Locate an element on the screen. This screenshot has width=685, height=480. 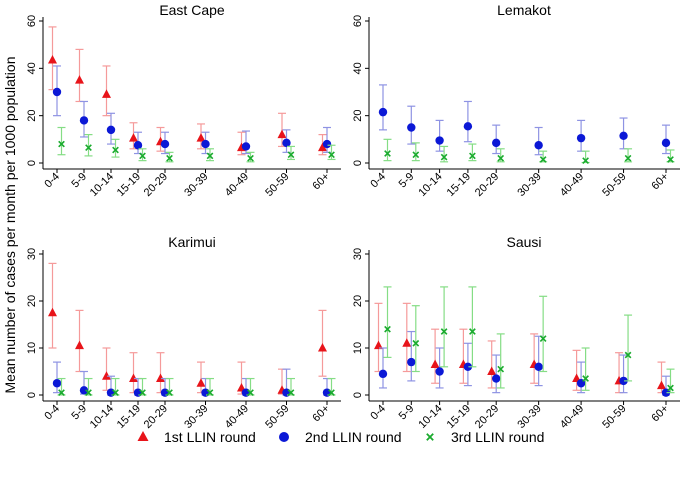
y-tick-label: 60 is located at coordinates (358, 21).